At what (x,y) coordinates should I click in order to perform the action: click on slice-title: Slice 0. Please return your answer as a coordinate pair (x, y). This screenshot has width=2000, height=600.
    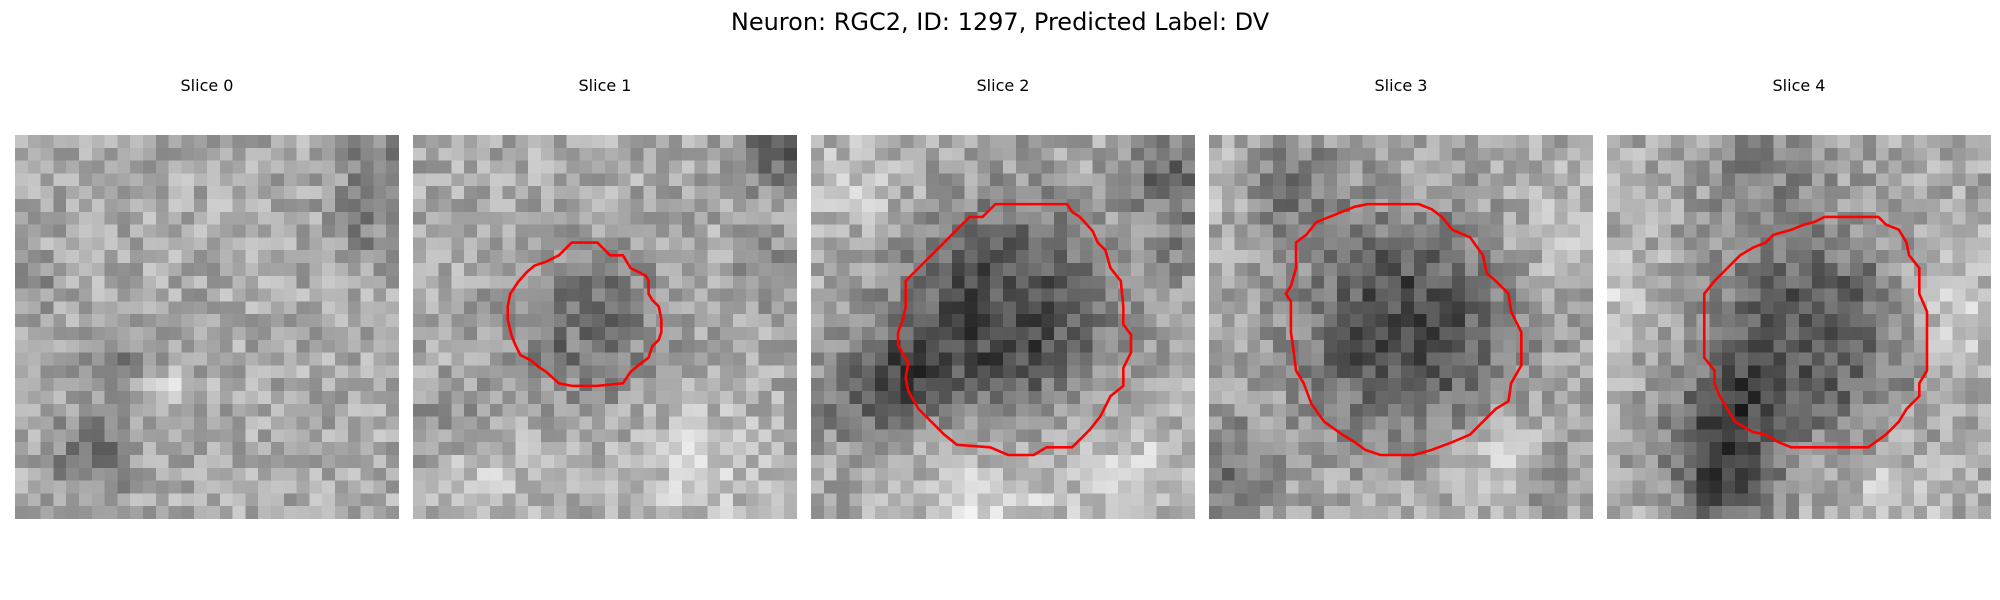
    Looking at the image, I should click on (207, 85).